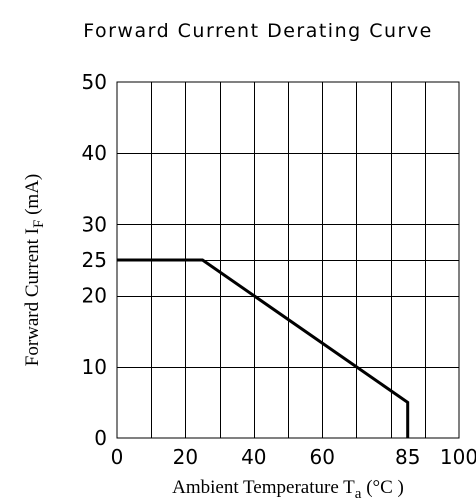 The width and height of the screenshot is (476, 503). Describe the element at coordinates (258, 31) in the screenshot. I see `chart-title: Forward Current Derating Curve` at that location.